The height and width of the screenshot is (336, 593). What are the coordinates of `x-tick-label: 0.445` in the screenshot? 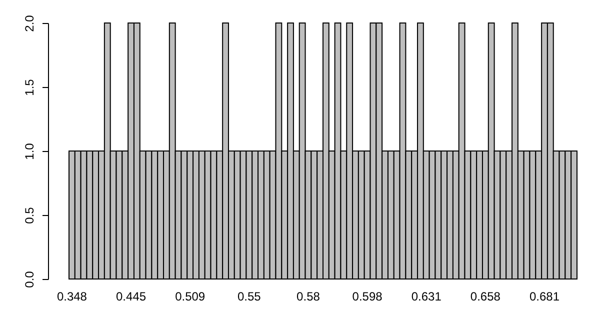 It's located at (131, 297).